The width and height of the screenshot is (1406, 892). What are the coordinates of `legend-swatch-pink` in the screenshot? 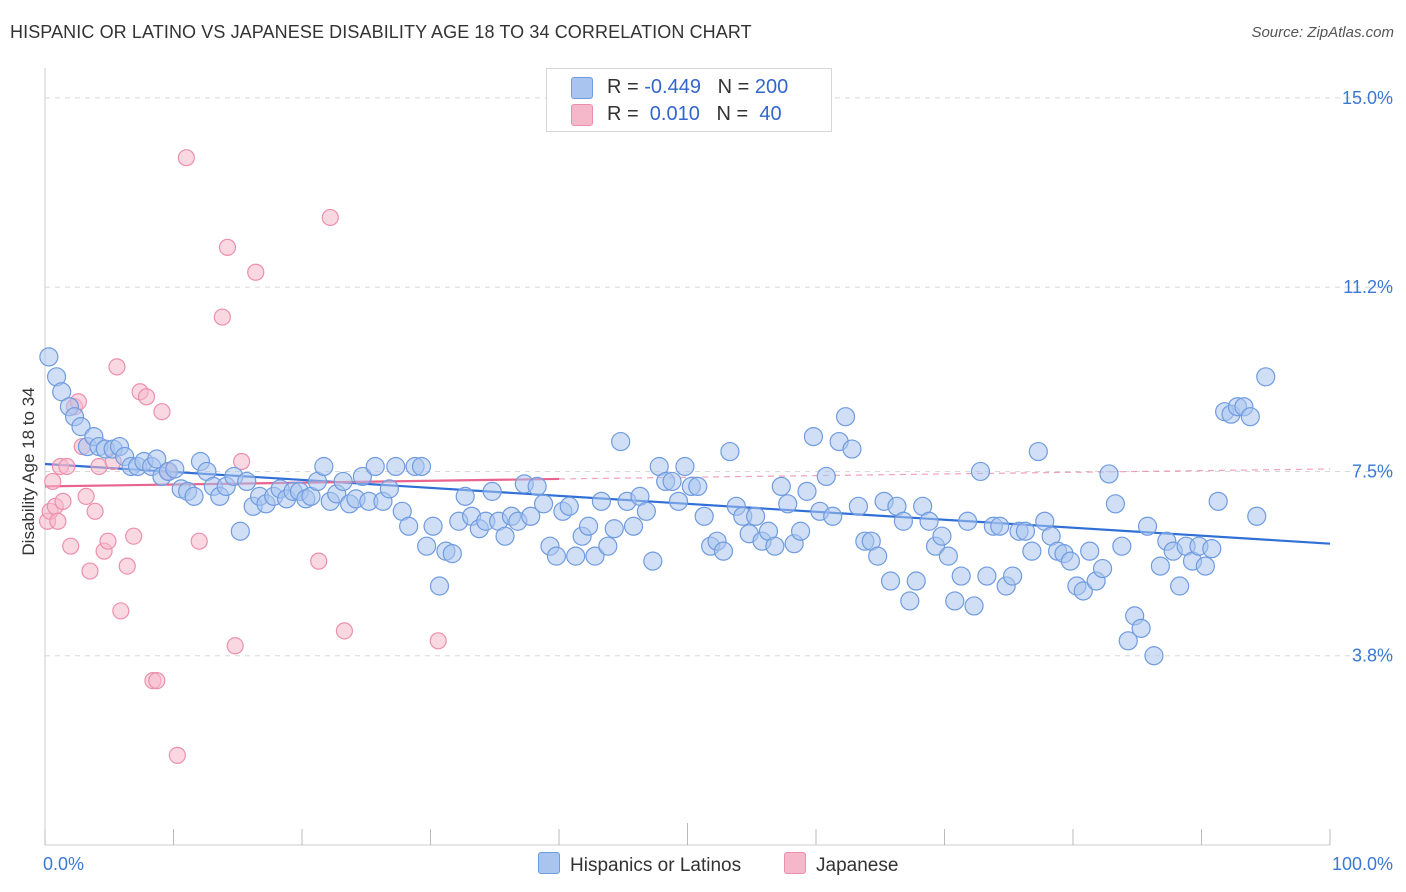 It's located at (582, 115).